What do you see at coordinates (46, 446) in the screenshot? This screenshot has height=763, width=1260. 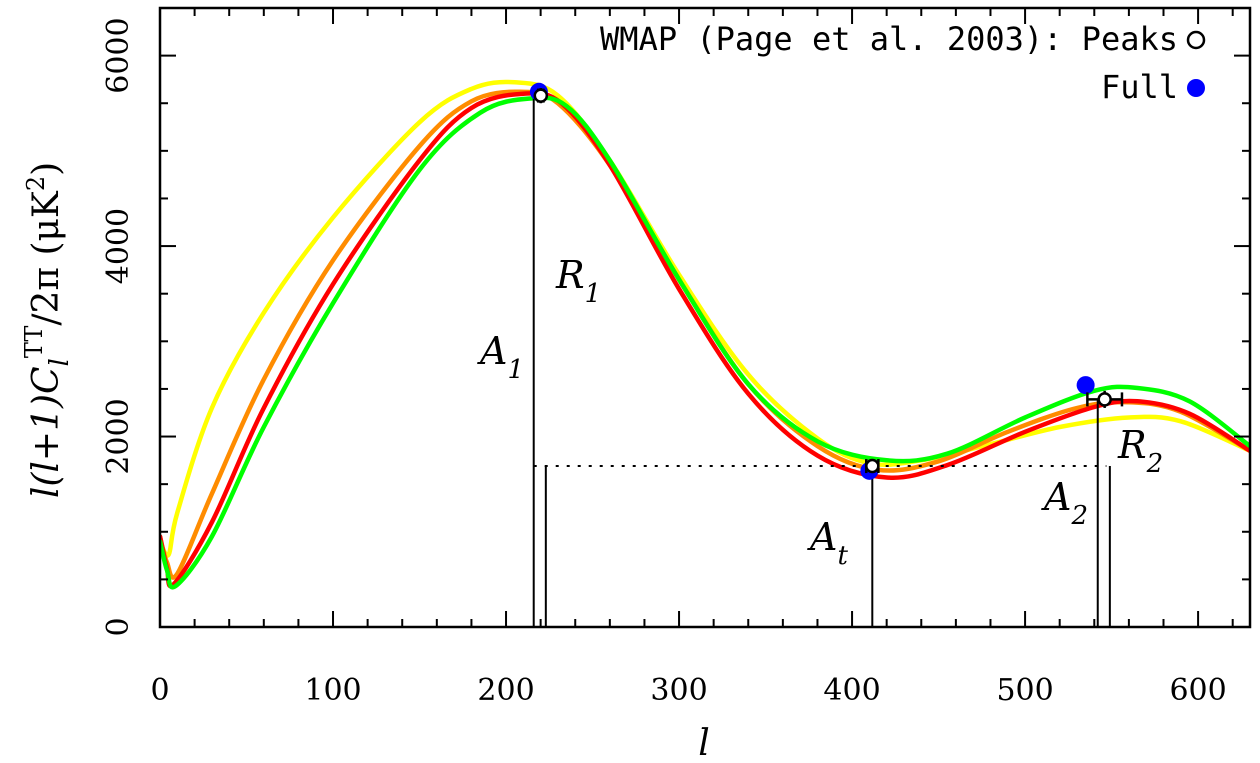 I see `y-axis-title-lead: l(l+1)` at bounding box center [46, 446].